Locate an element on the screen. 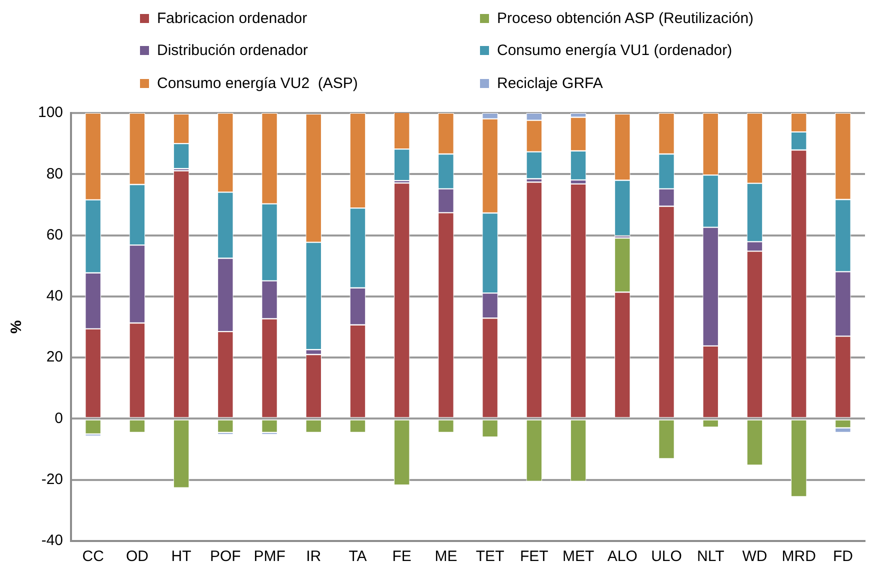 This screenshot has height=572, width=875. x-tick-label: HT is located at coordinates (181, 557).